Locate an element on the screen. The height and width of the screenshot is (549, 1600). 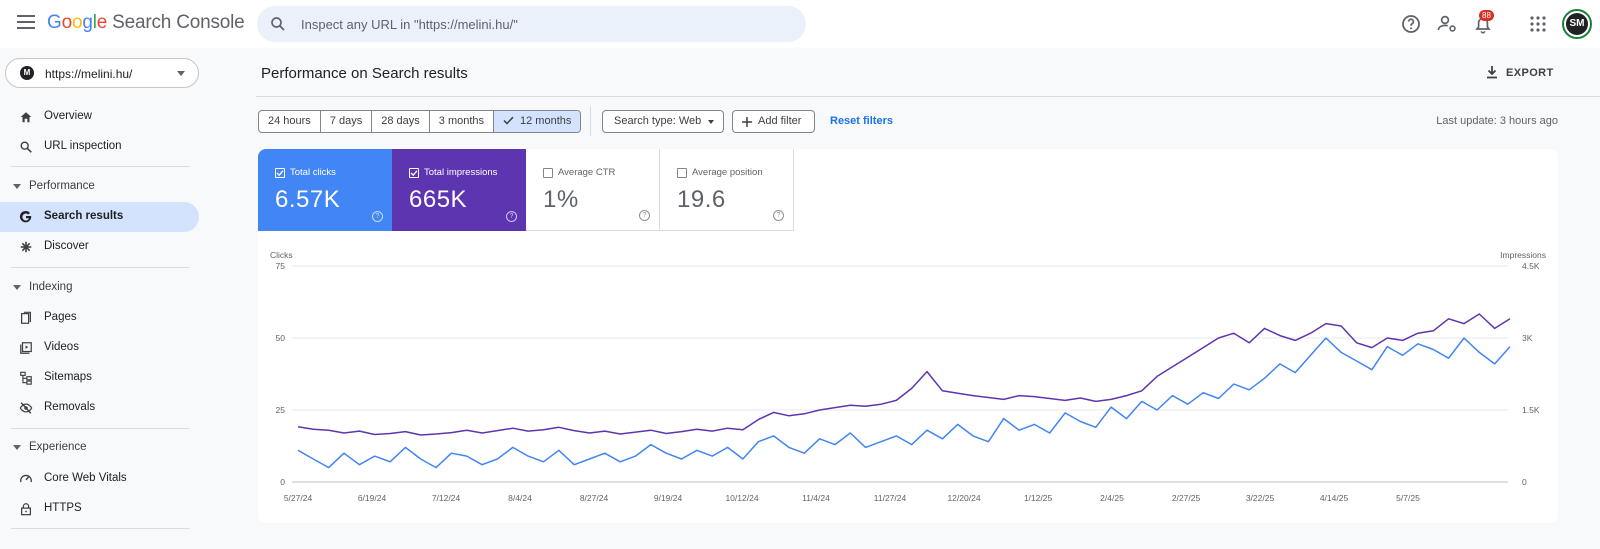
section-experience: Experience is located at coordinates (99, 448).